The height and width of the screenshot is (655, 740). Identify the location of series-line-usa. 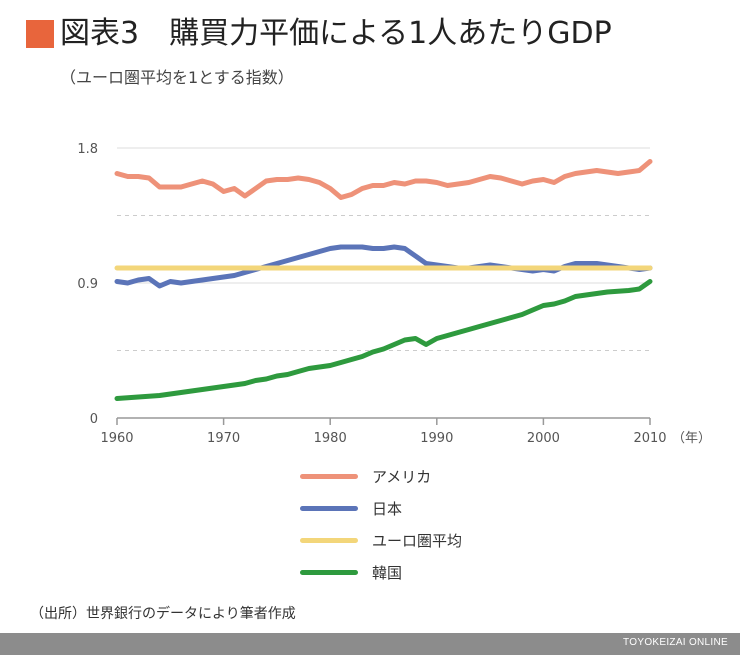
(383, 179).